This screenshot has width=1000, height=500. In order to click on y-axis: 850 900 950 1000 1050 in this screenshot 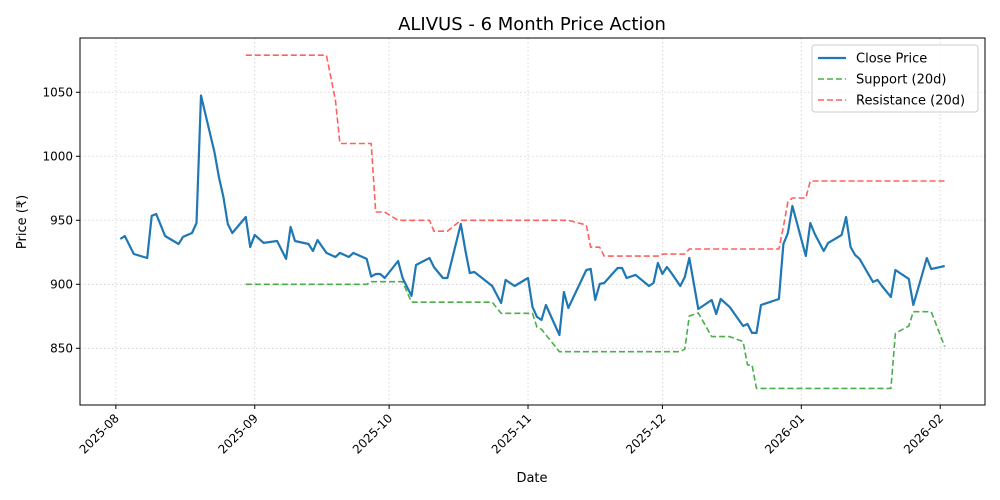, I will do `click(61, 220)`.